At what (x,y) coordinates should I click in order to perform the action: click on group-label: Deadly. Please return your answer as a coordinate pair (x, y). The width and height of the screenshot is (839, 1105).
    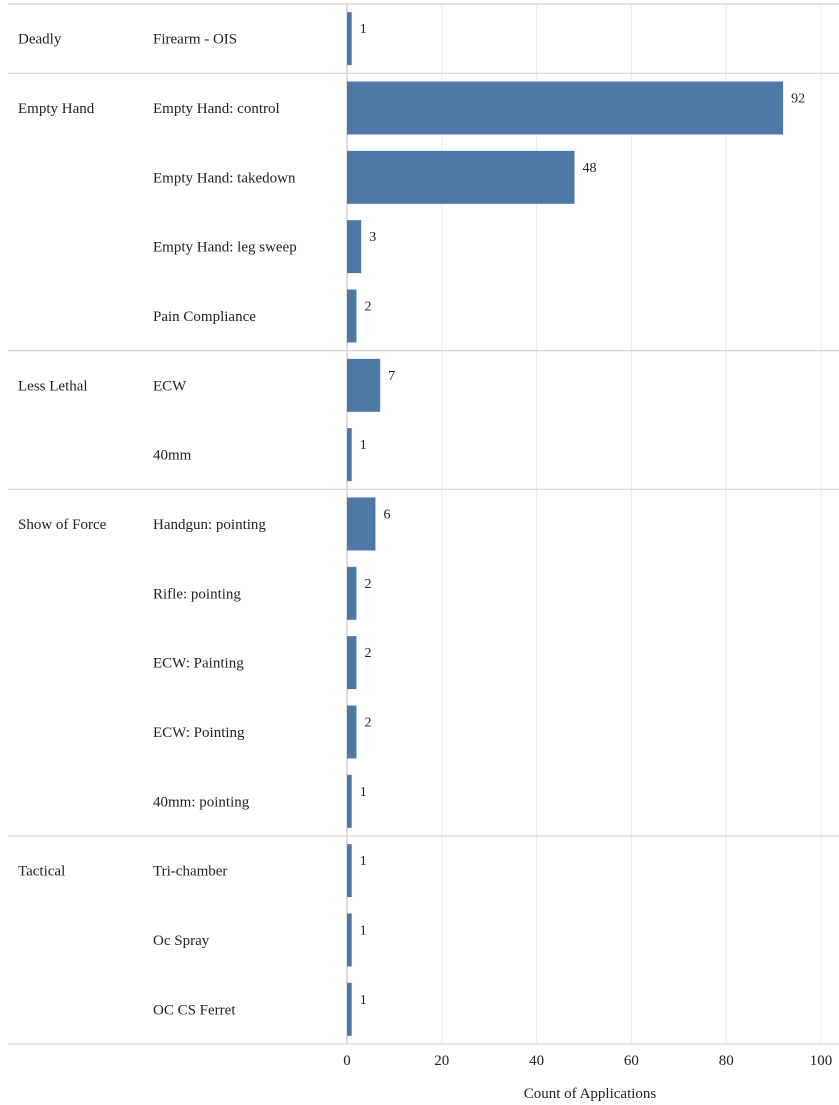
    Looking at the image, I should click on (40, 40).